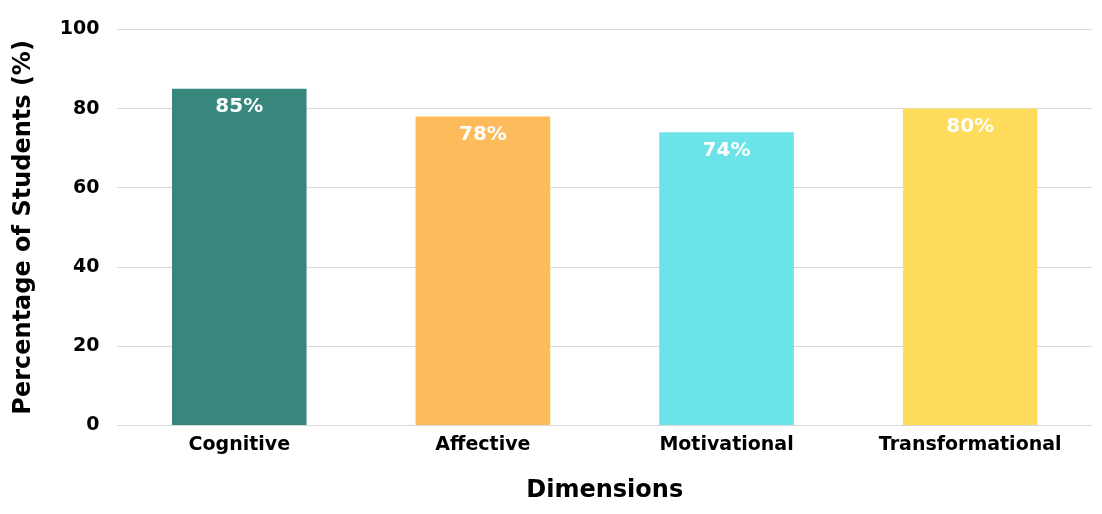  I want to click on x-tick-label: Motivational, so click(726, 442).